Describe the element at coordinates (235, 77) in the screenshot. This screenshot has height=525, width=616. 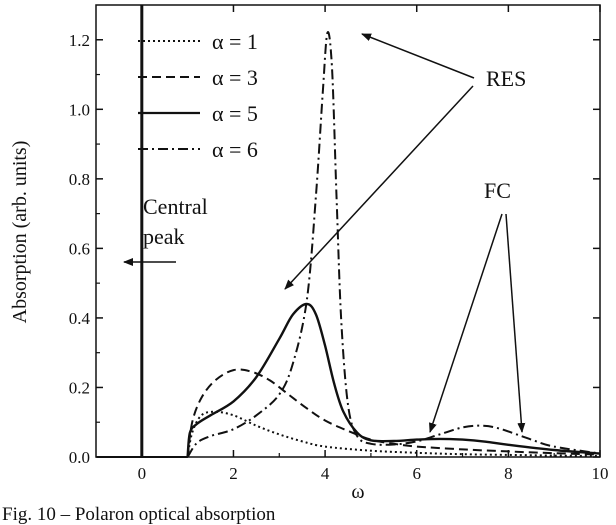
I see `legend-label-alpha-3: α = 3` at that location.